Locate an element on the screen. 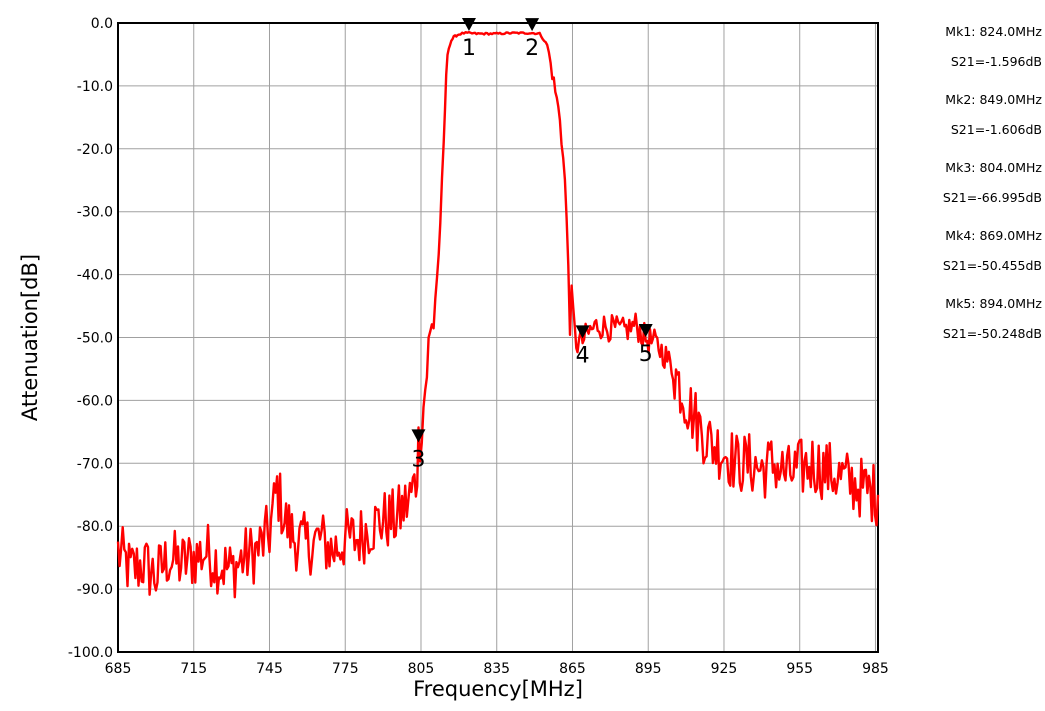  marker-3-label: 3 is located at coordinates (418, 459).